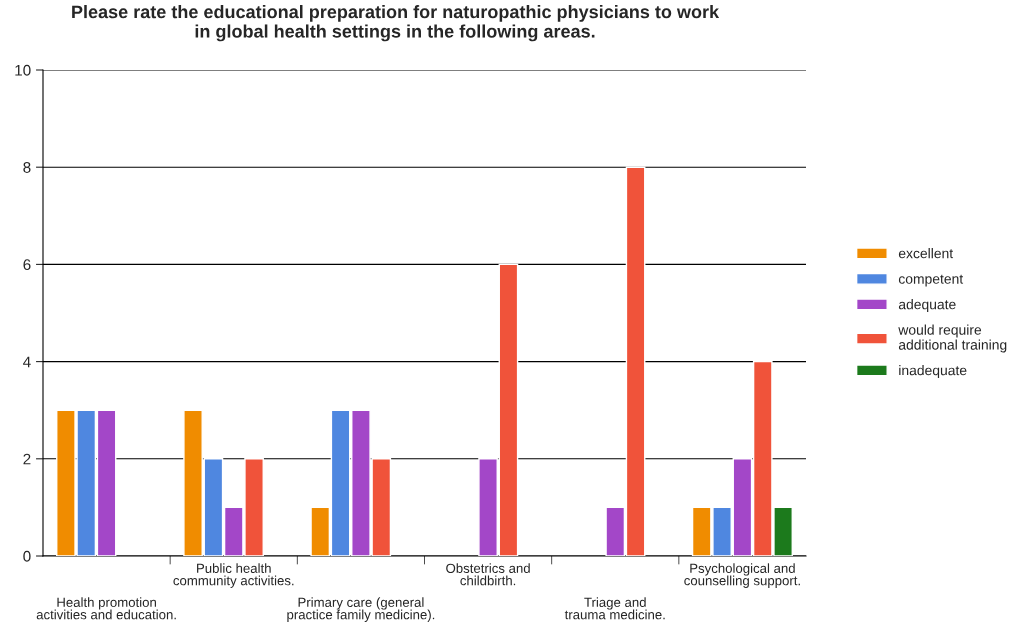  What do you see at coordinates (361, 609) in the screenshot?
I see `x-tick-label: Primary care (general practice family medicine).` at bounding box center [361, 609].